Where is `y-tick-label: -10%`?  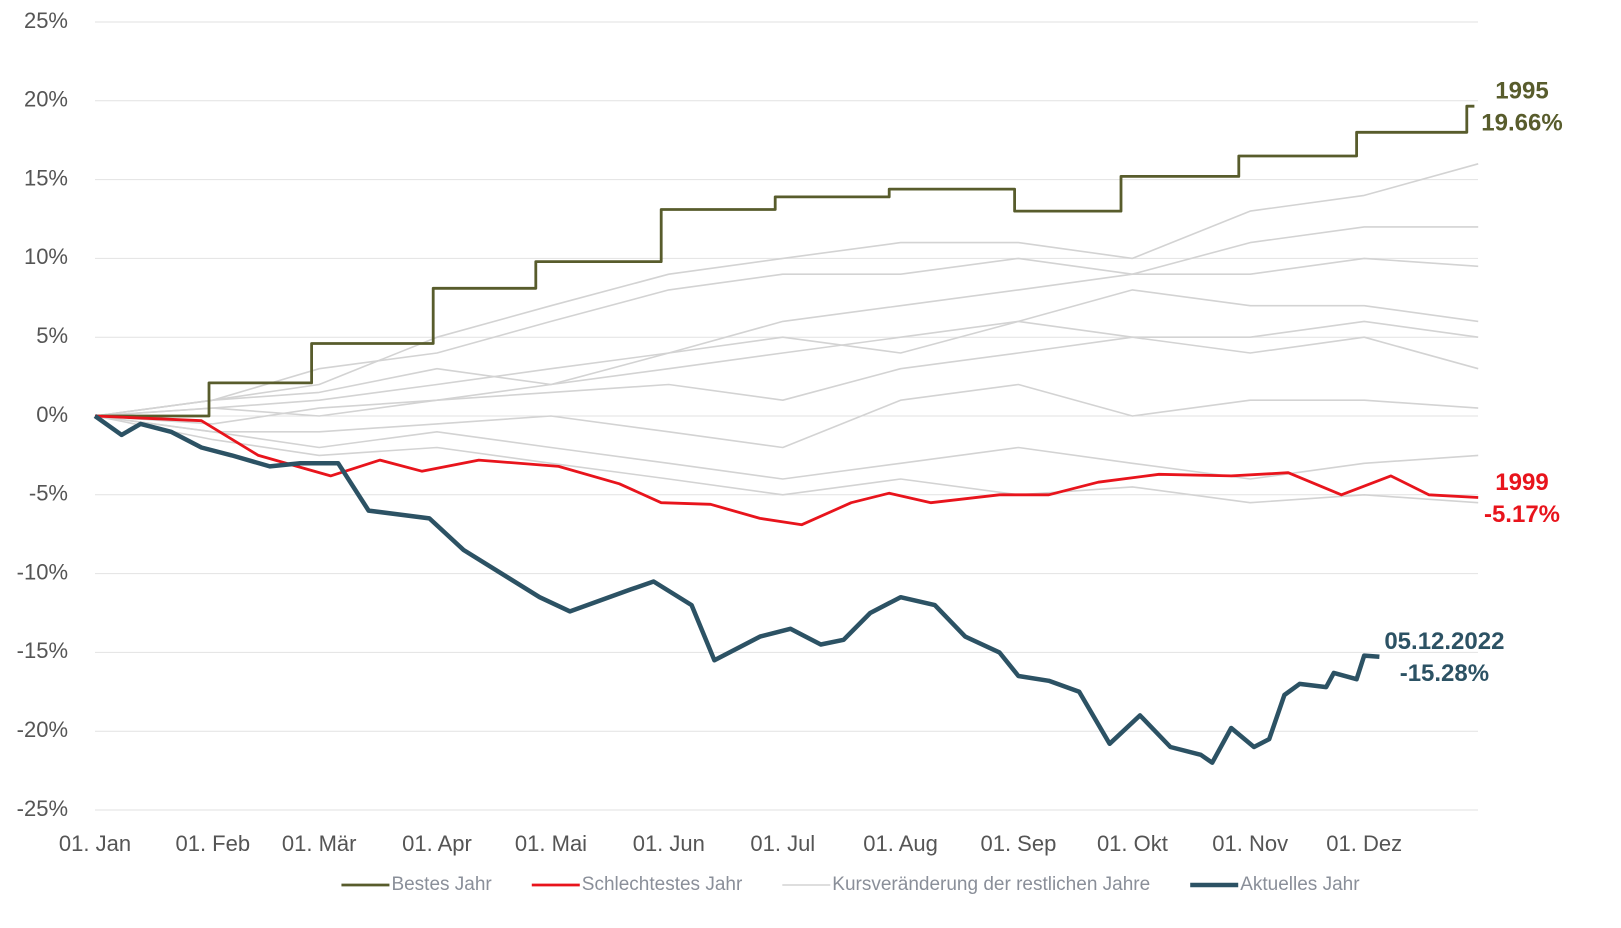
y-tick-label: -10% is located at coordinates (42, 571).